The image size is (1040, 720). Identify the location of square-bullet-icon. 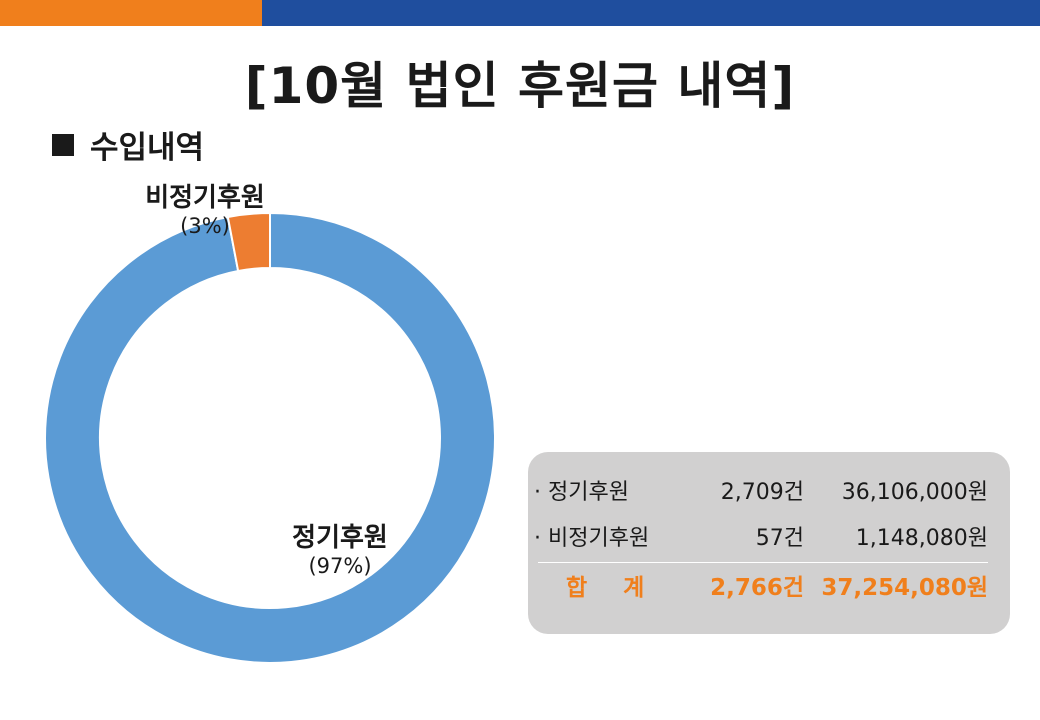
(63, 145).